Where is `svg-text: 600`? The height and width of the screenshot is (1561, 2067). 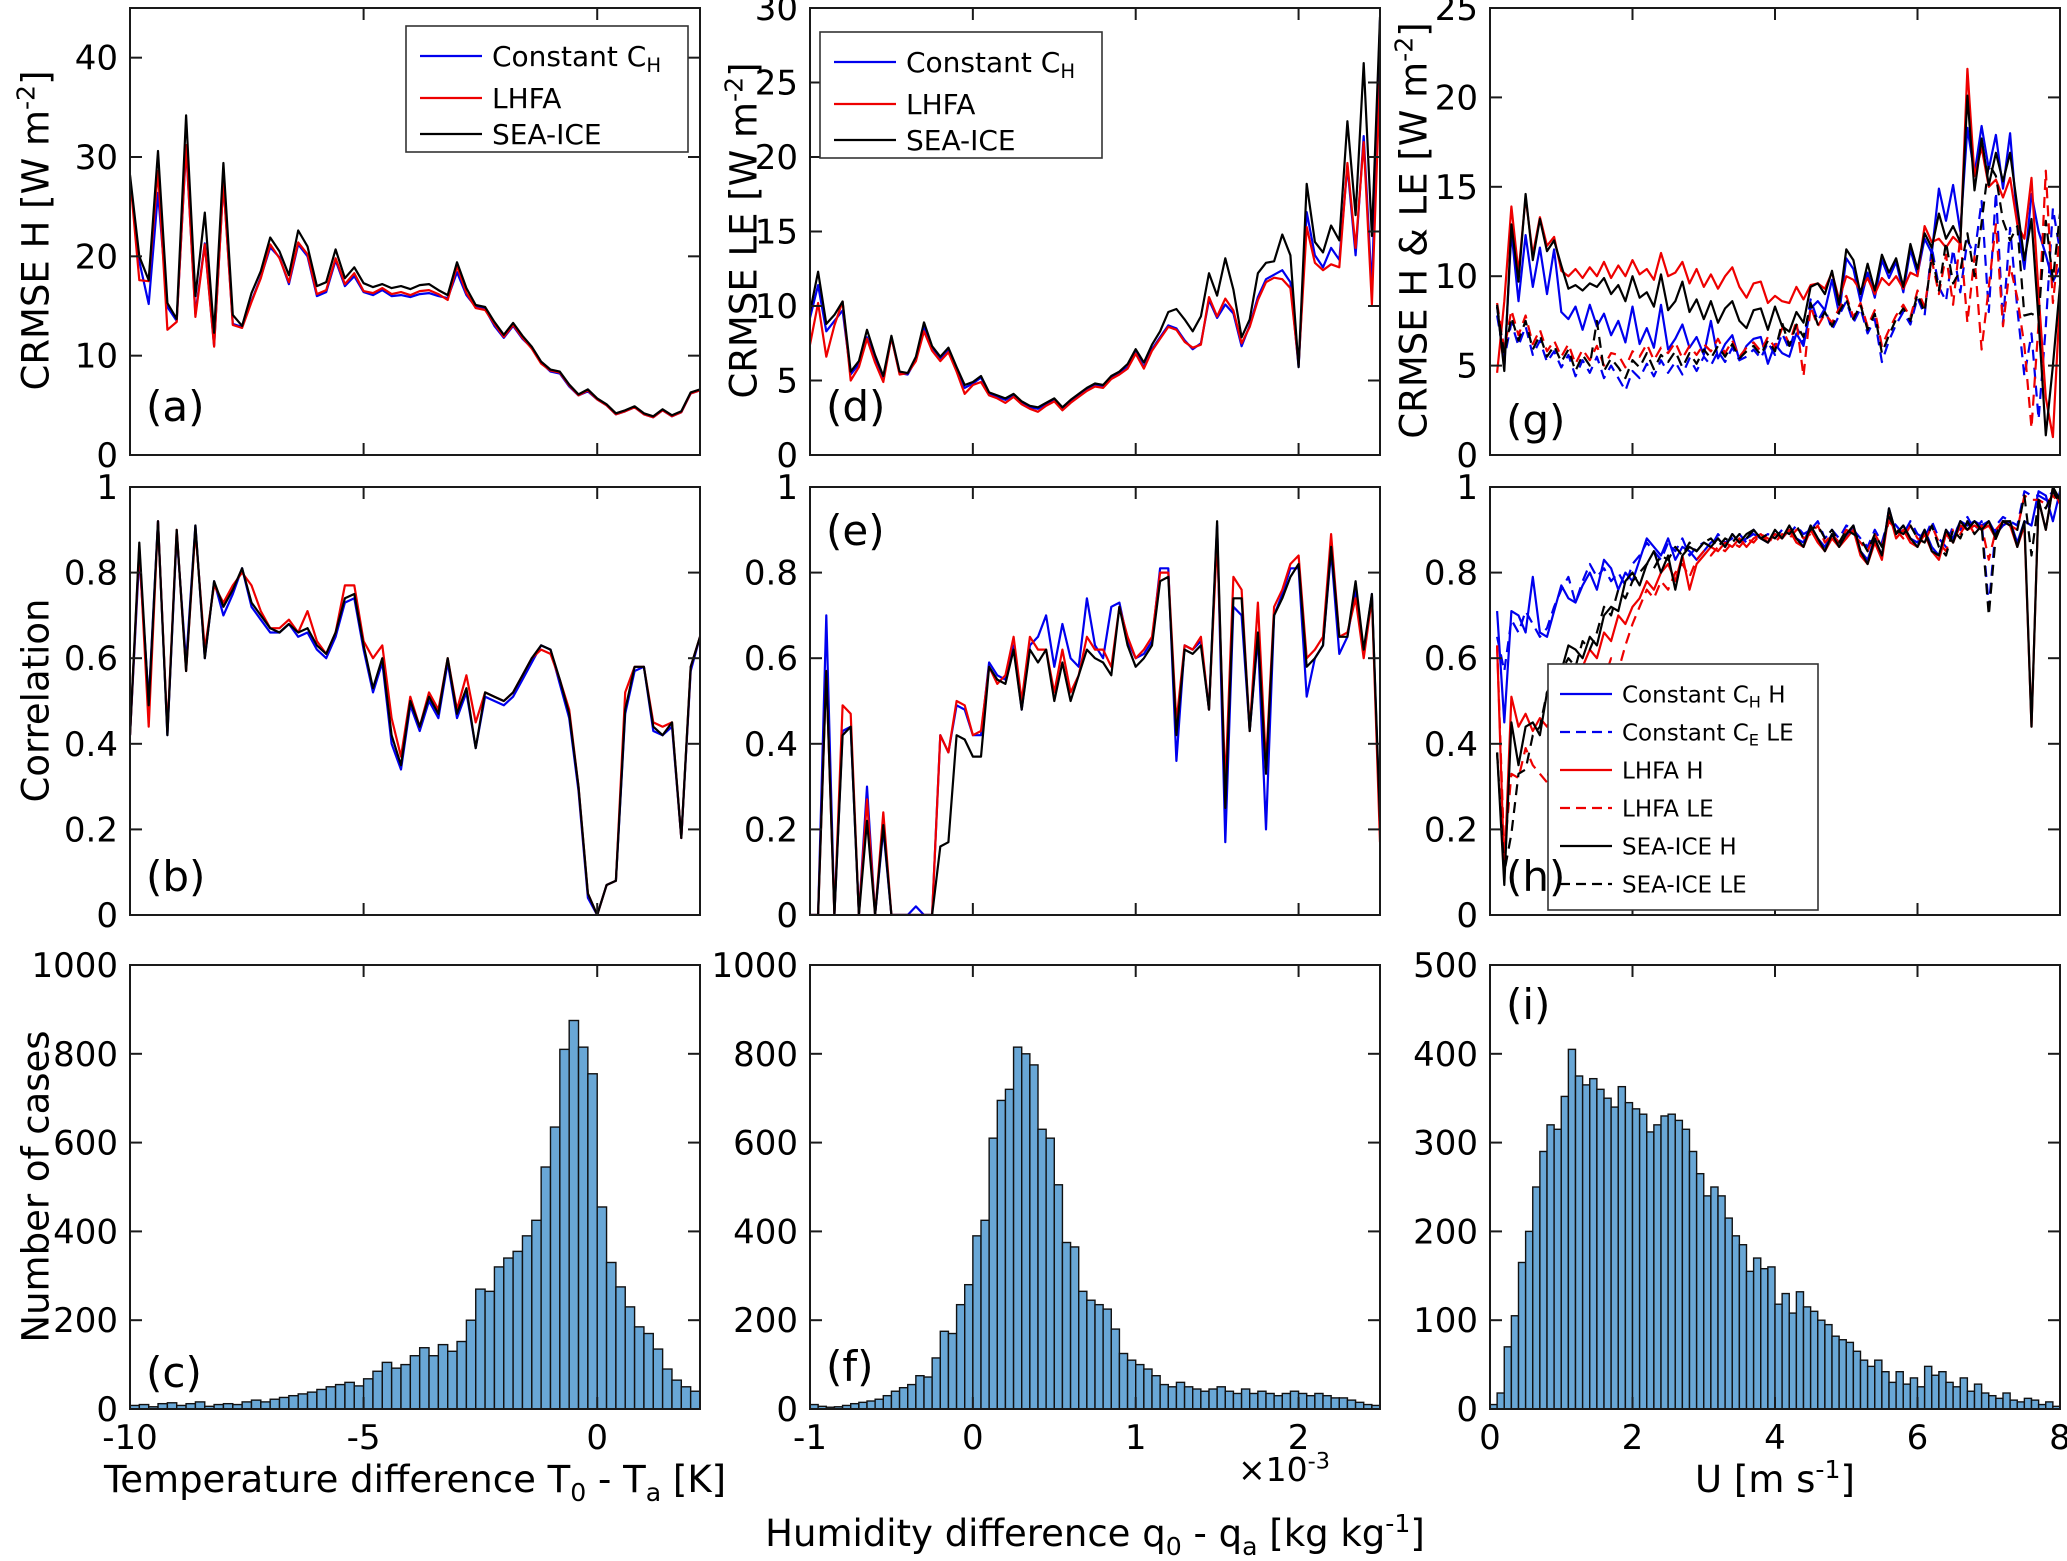
svg-text: 600 is located at coordinates (765, 1144).